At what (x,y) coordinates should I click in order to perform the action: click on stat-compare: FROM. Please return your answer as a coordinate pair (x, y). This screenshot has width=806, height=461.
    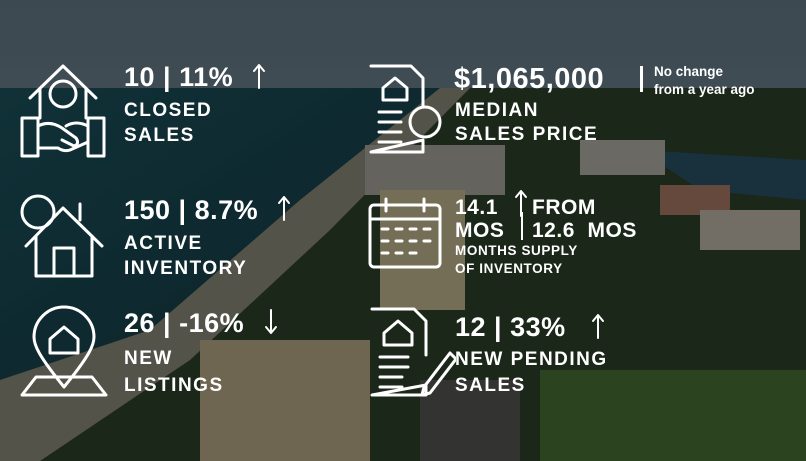
    Looking at the image, I should click on (564, 207).